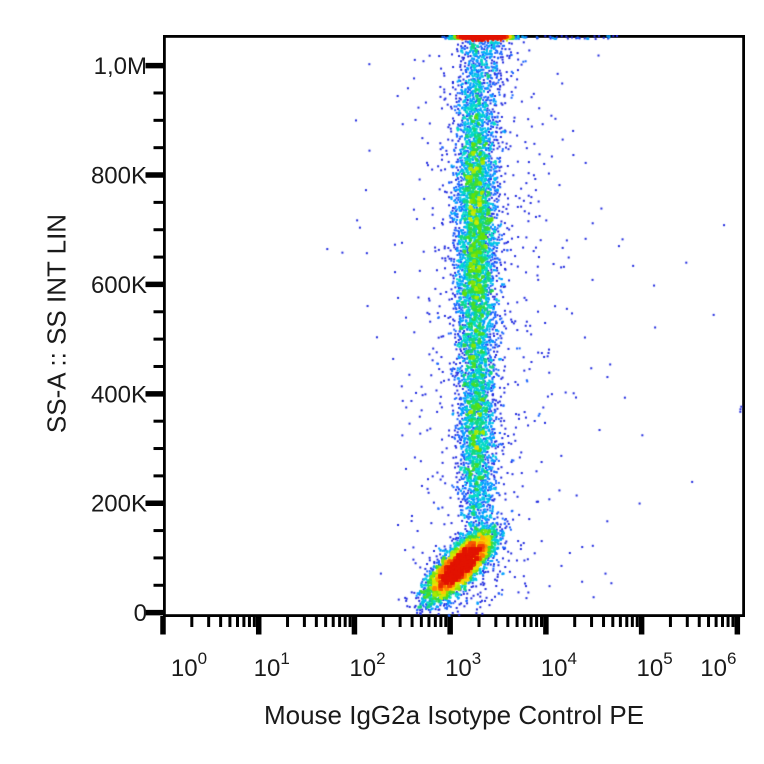 This screenshot has width=764, height=764. Describe the element at coordinates (189, 665) in the screenshot. I see `x-tick-label: 10⁰` at that location.